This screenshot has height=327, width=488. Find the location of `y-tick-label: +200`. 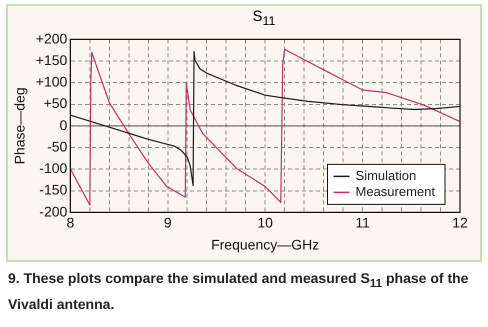

y-tick-label: +200 is located at coordinates (52, 38).